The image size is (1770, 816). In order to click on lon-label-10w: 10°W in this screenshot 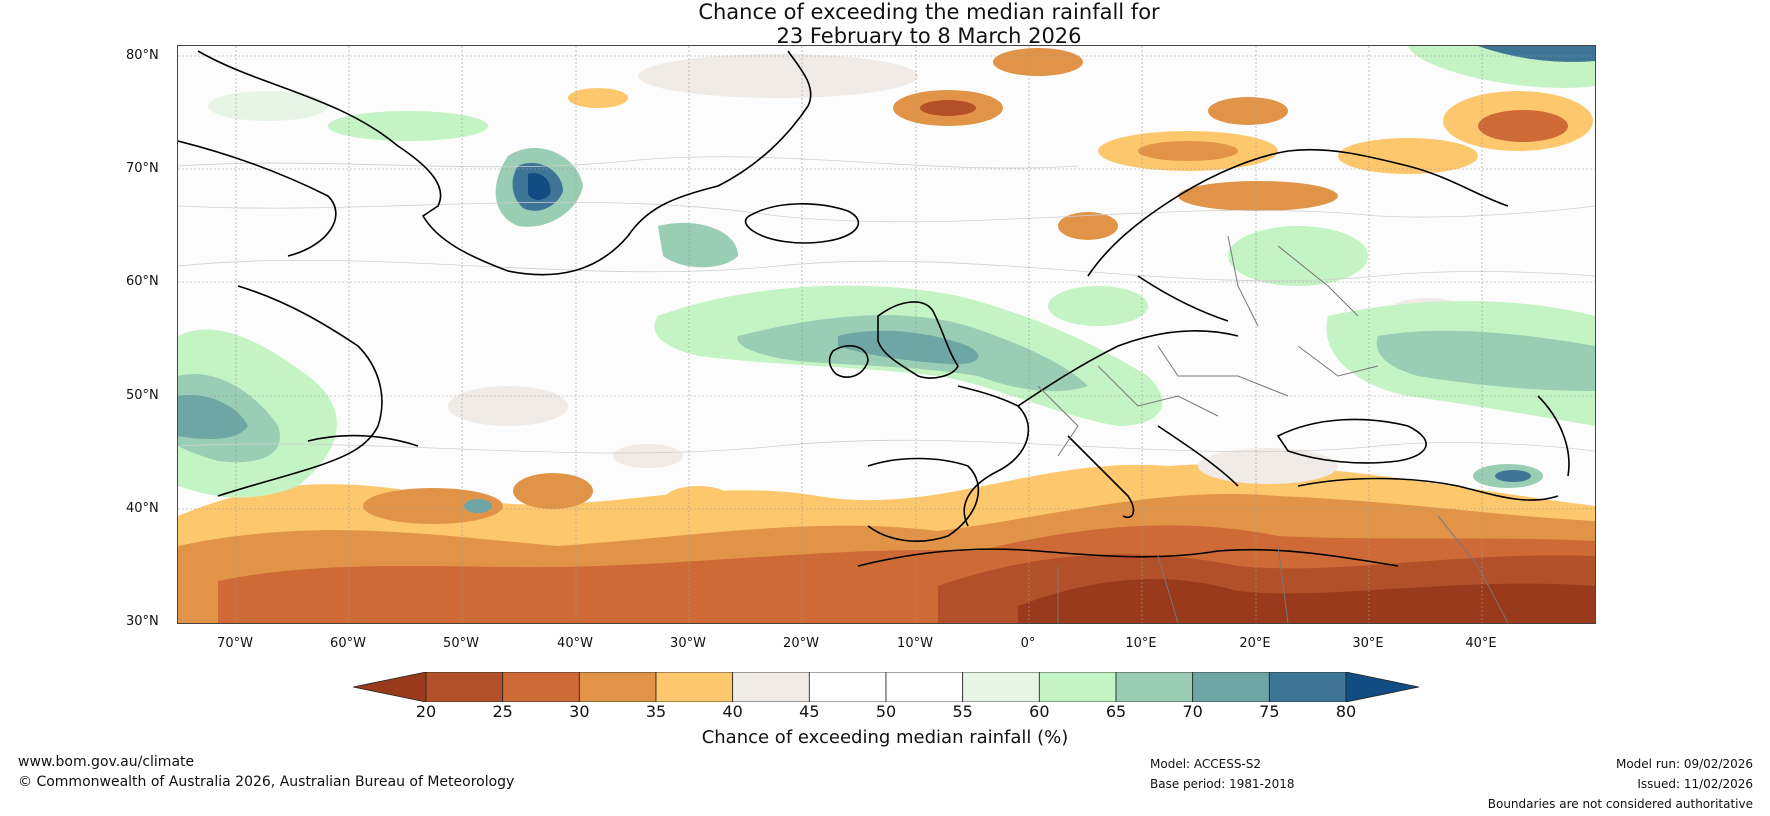, I will do `click(915, 643)`.